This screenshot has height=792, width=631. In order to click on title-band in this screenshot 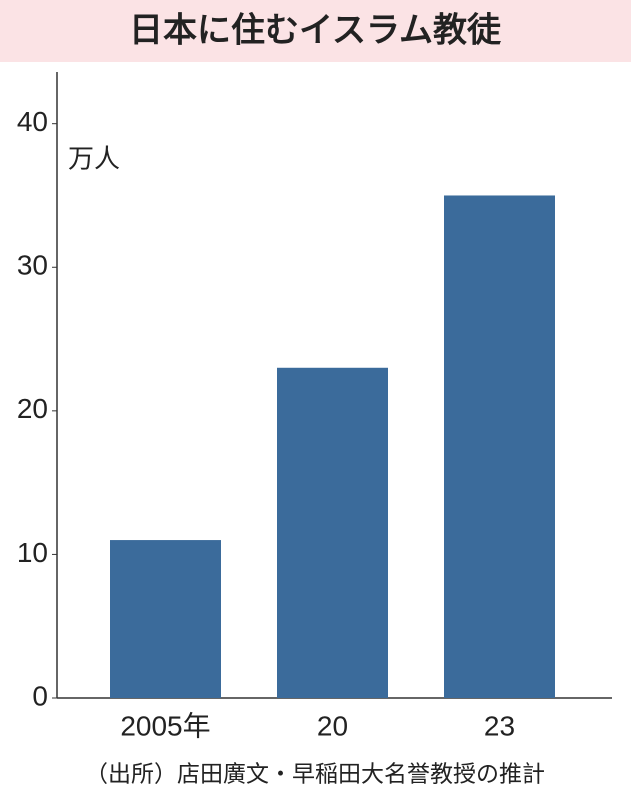, I will do `click(315, 31)`.